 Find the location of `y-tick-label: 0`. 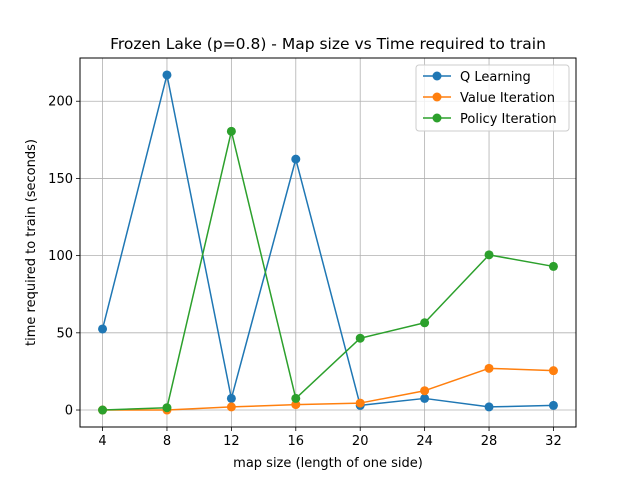

y-tick-label: 0 is located at coordinates (69, 411).